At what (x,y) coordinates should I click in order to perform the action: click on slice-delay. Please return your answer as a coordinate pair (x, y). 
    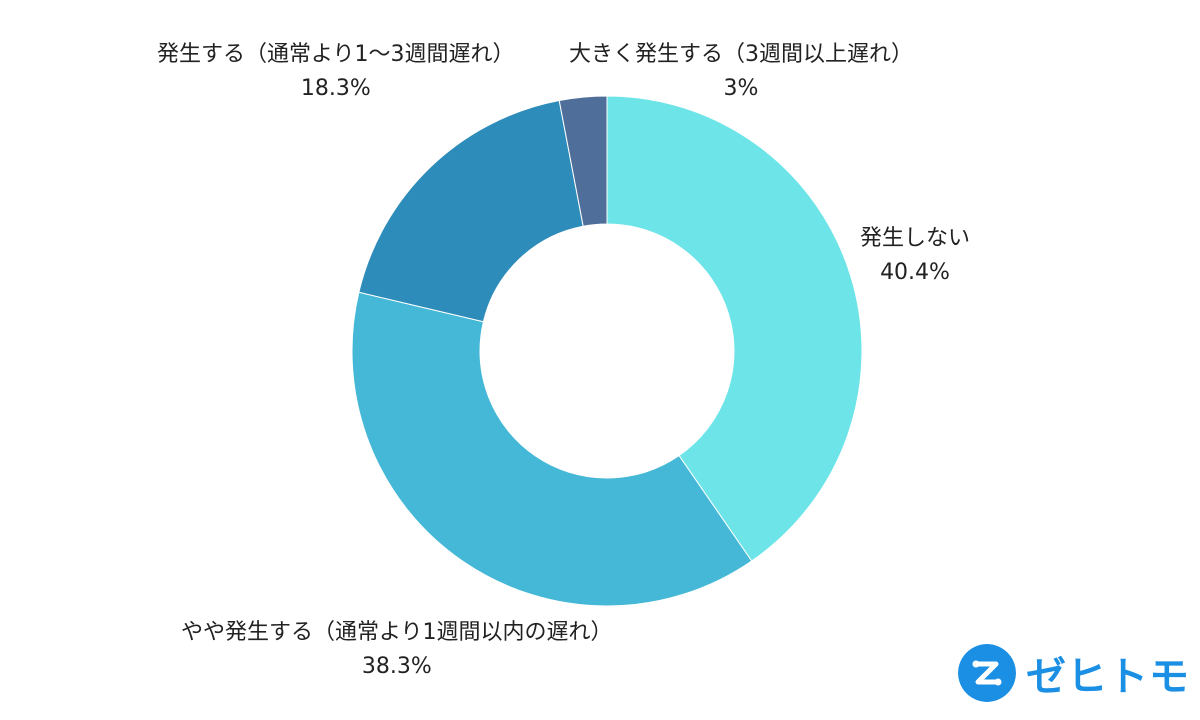
    Looking at the image, I should click on (471, 211).